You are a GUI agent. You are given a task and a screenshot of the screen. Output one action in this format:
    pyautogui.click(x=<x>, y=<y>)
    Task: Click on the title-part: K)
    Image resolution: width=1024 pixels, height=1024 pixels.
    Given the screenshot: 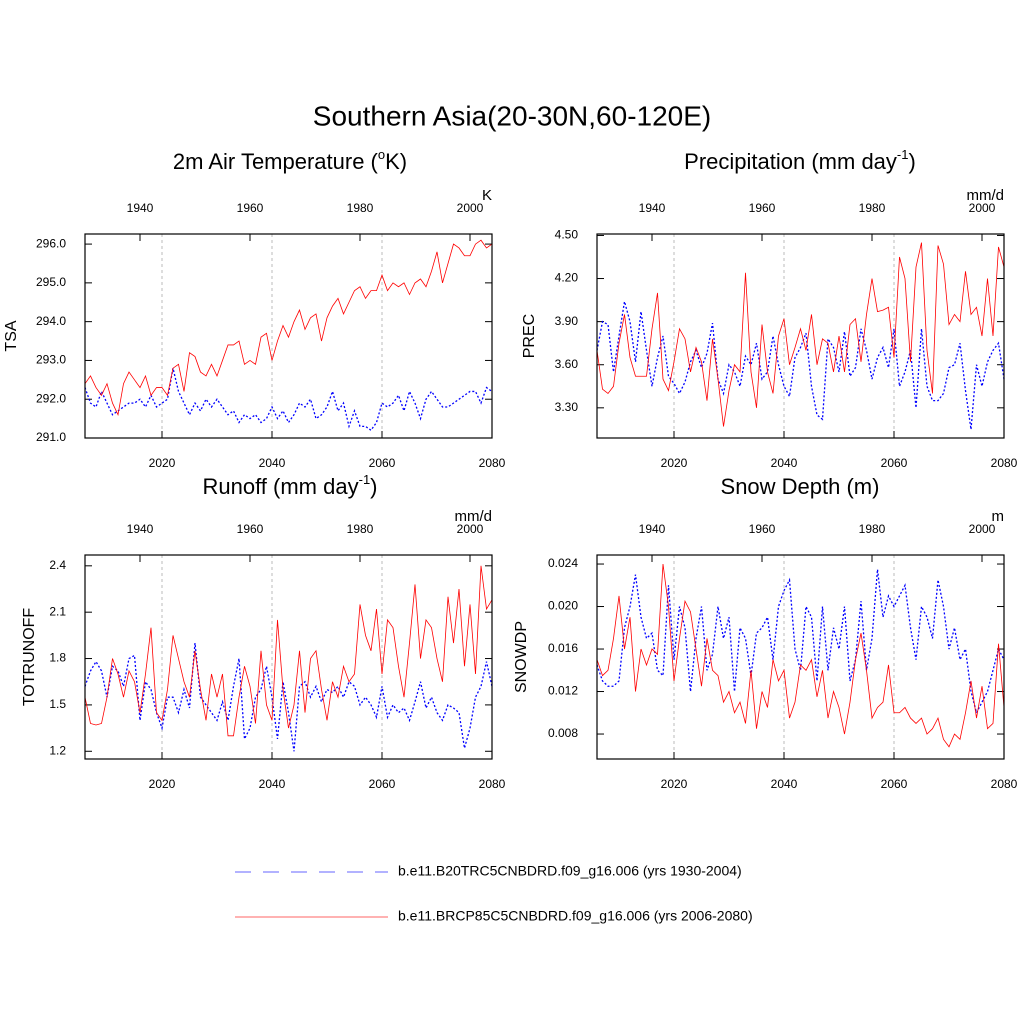 What is the action you would take?
    pyautogui.click(x=396, y=161)
    